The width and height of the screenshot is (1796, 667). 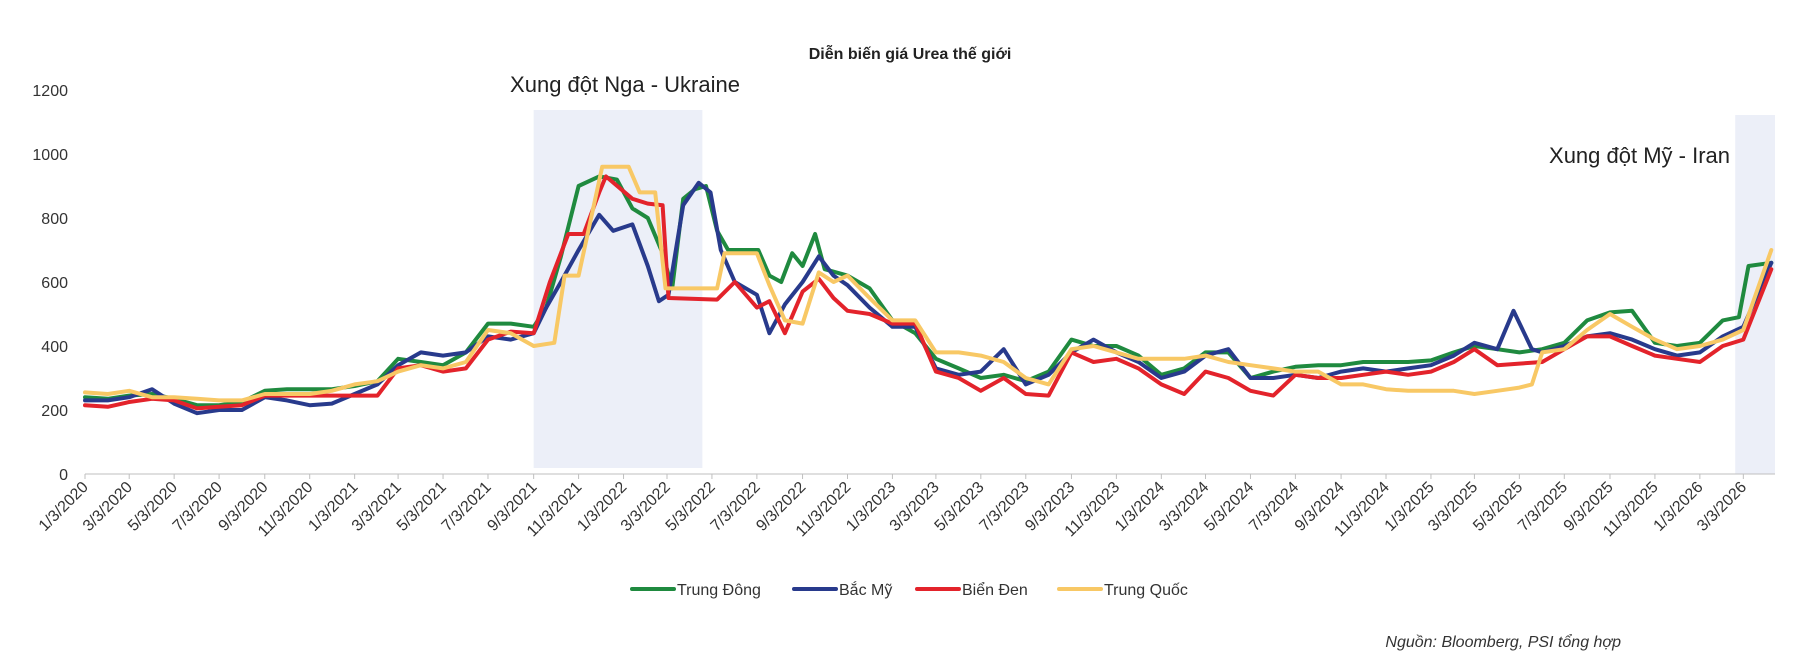 What do you see at coordinates (54, 411) in the screenshot?
I see `y-tick-label: 200` at bounding box center [54, 411].